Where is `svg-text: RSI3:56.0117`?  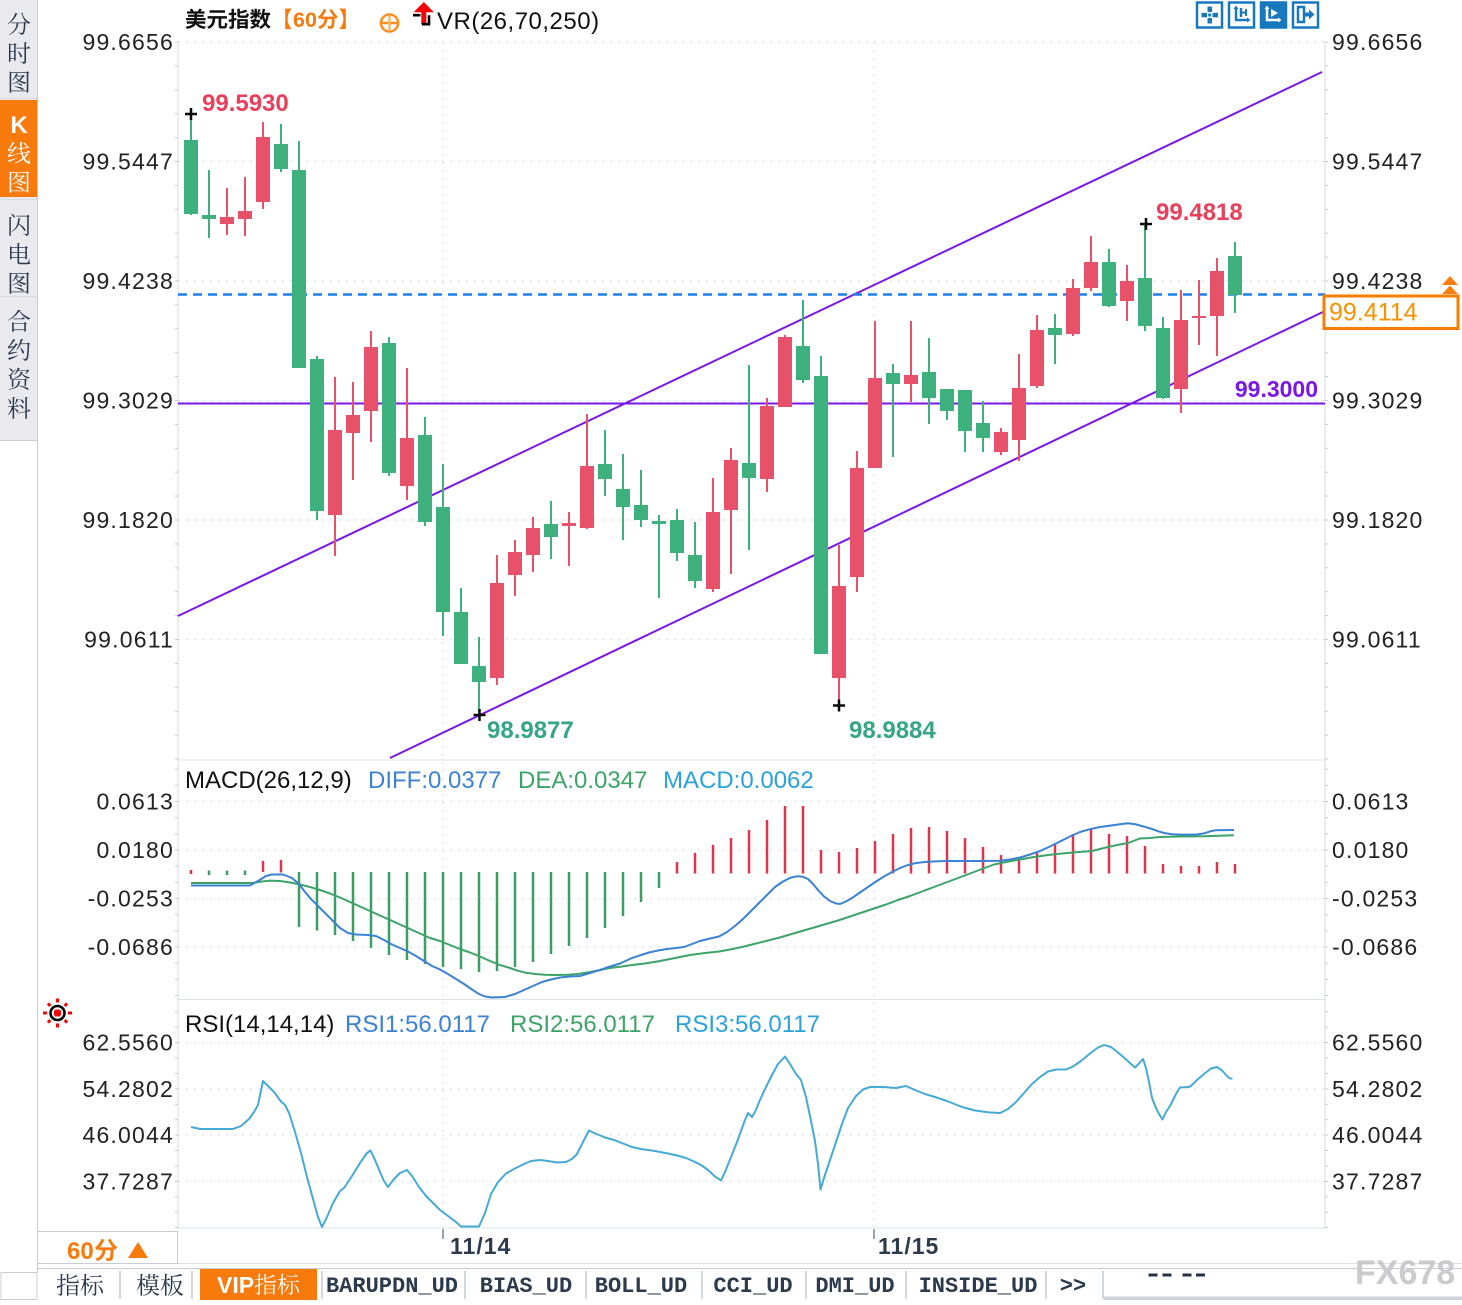
svg-text: RSI3:56.0117 is located at coordinates (747, 1024).